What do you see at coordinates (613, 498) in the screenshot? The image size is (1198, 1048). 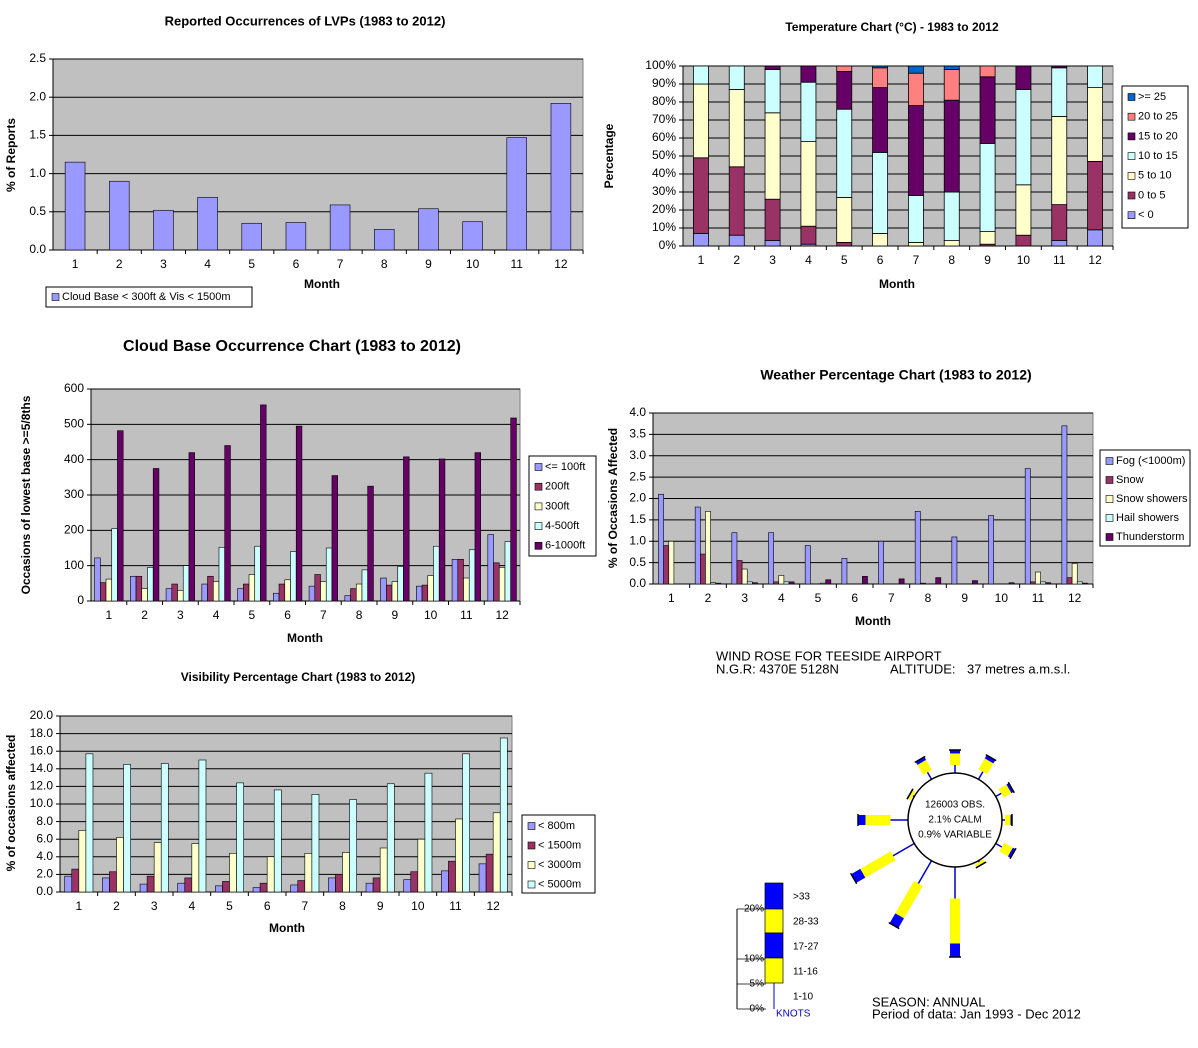 I see `y-axis-label: % of Occasions Affected` at bounding box center [613, 498].